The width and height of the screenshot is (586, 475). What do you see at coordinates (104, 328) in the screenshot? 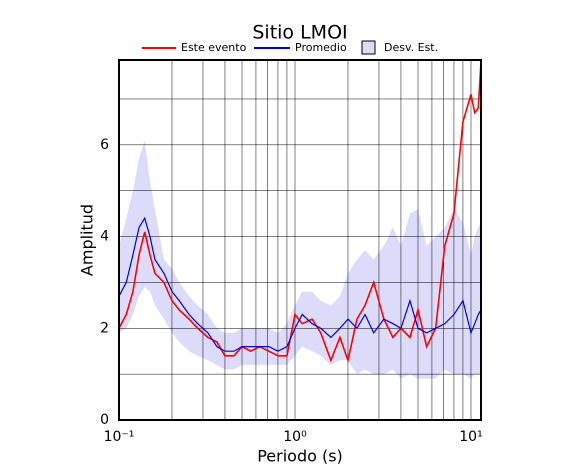
I see `y-tick-label: 2` at bounding box center [104, 328].